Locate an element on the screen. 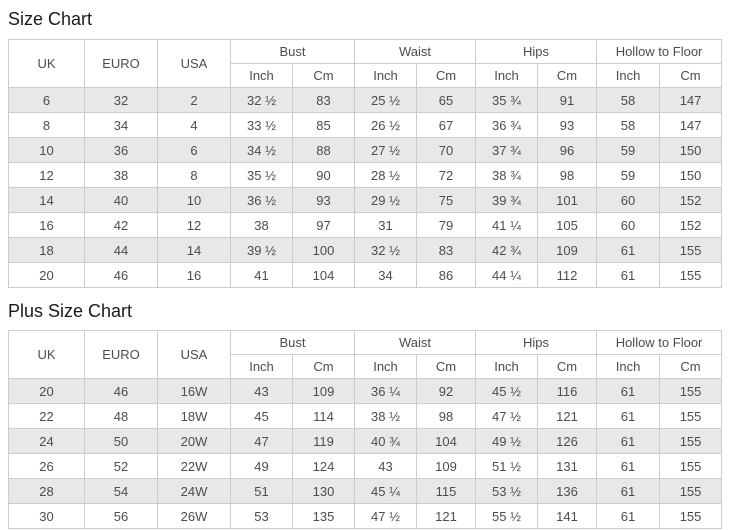 This screenshot has height=530, width=730. table-cell: 37 ¾ is located at coordinates (507, 150).